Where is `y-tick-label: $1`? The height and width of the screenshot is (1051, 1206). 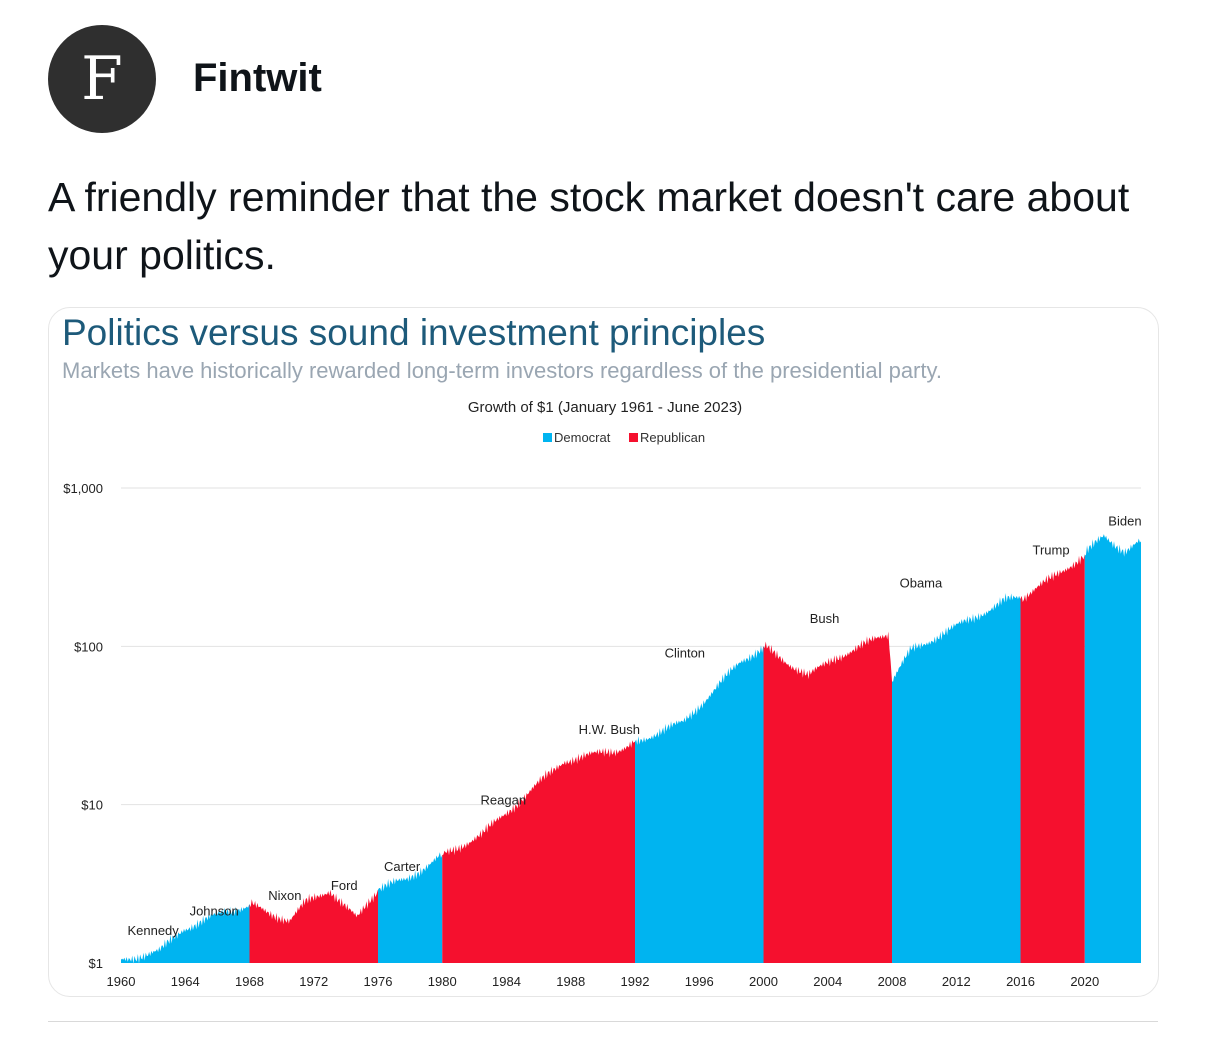
y-tick-label: $1 is located at coordinates (96, 963).